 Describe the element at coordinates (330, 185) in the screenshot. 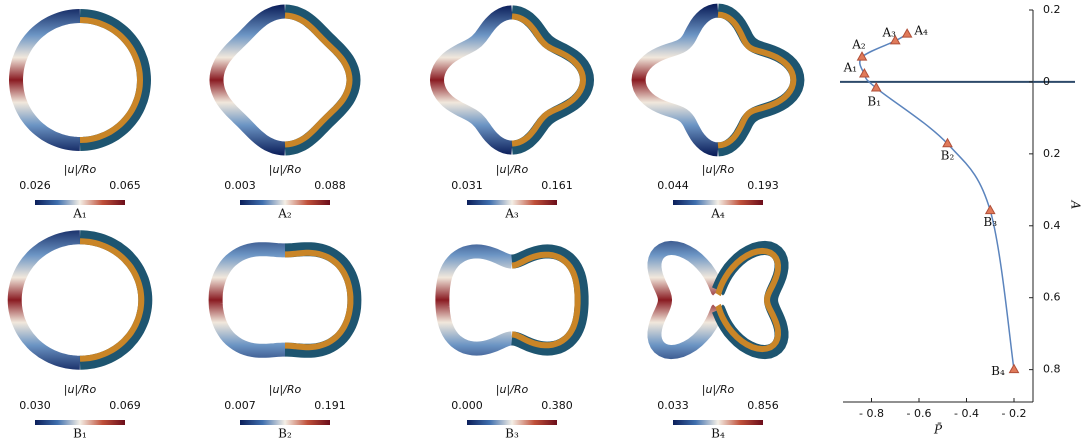

I see `colorbar-max: 0.088` at that location.